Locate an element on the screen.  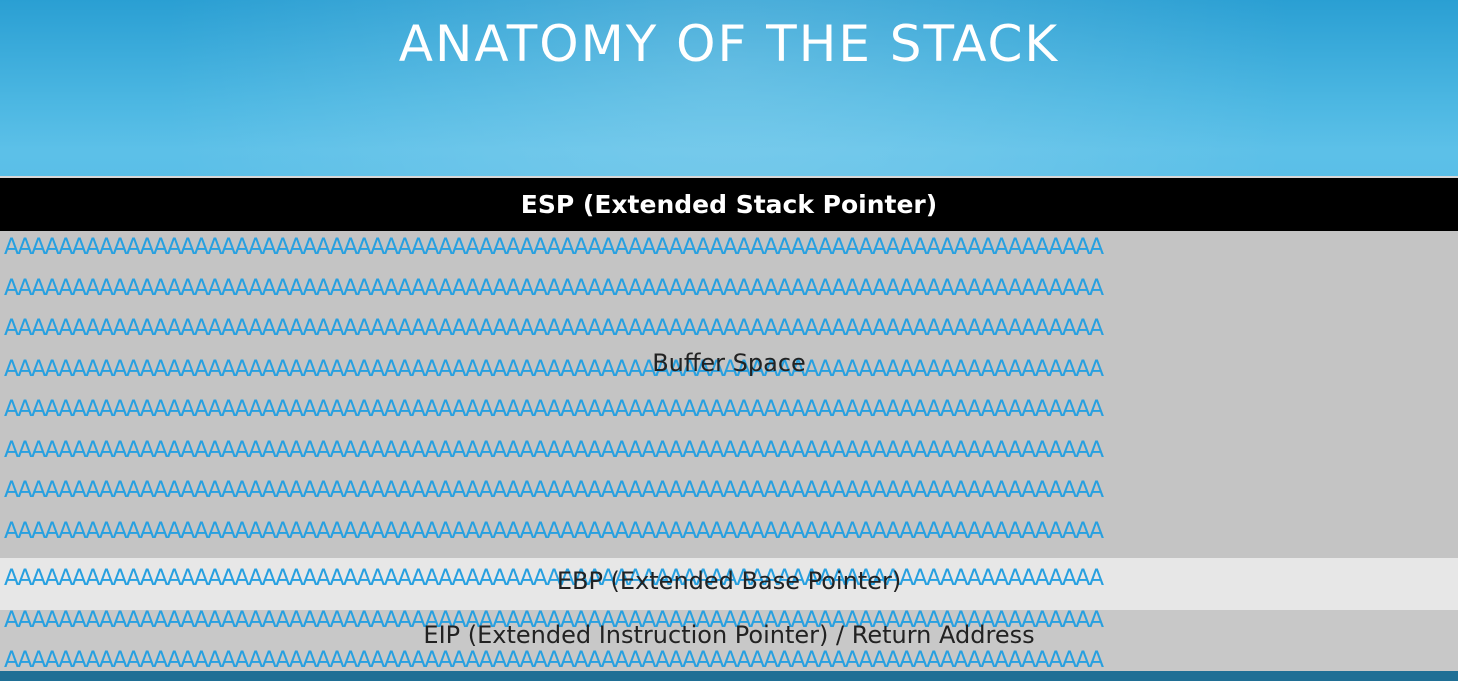
esp-bar: ESP (Extended Stack Pointer) is located at coordinates (729, 203).